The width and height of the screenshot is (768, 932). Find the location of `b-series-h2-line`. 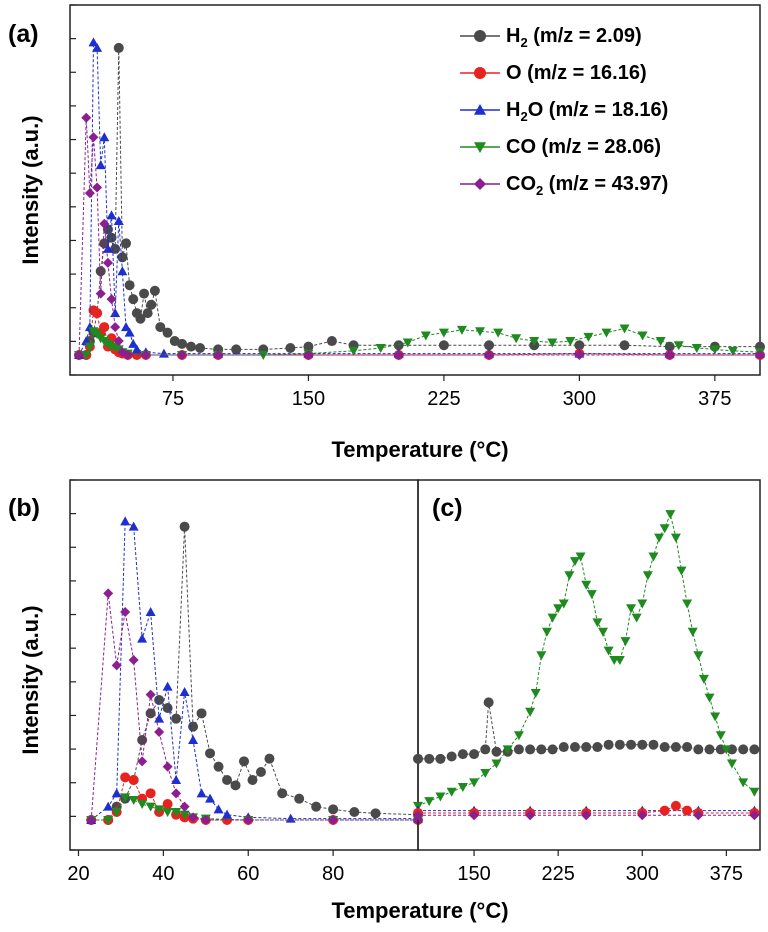

b-series-h2-line is located at coordinates (255, 673).